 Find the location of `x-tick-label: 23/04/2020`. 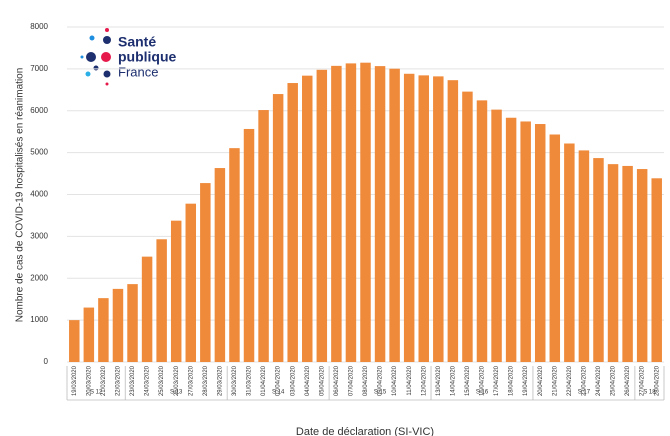

x-tick-label: 23/04/2020 is located at coordinates (584, 380).